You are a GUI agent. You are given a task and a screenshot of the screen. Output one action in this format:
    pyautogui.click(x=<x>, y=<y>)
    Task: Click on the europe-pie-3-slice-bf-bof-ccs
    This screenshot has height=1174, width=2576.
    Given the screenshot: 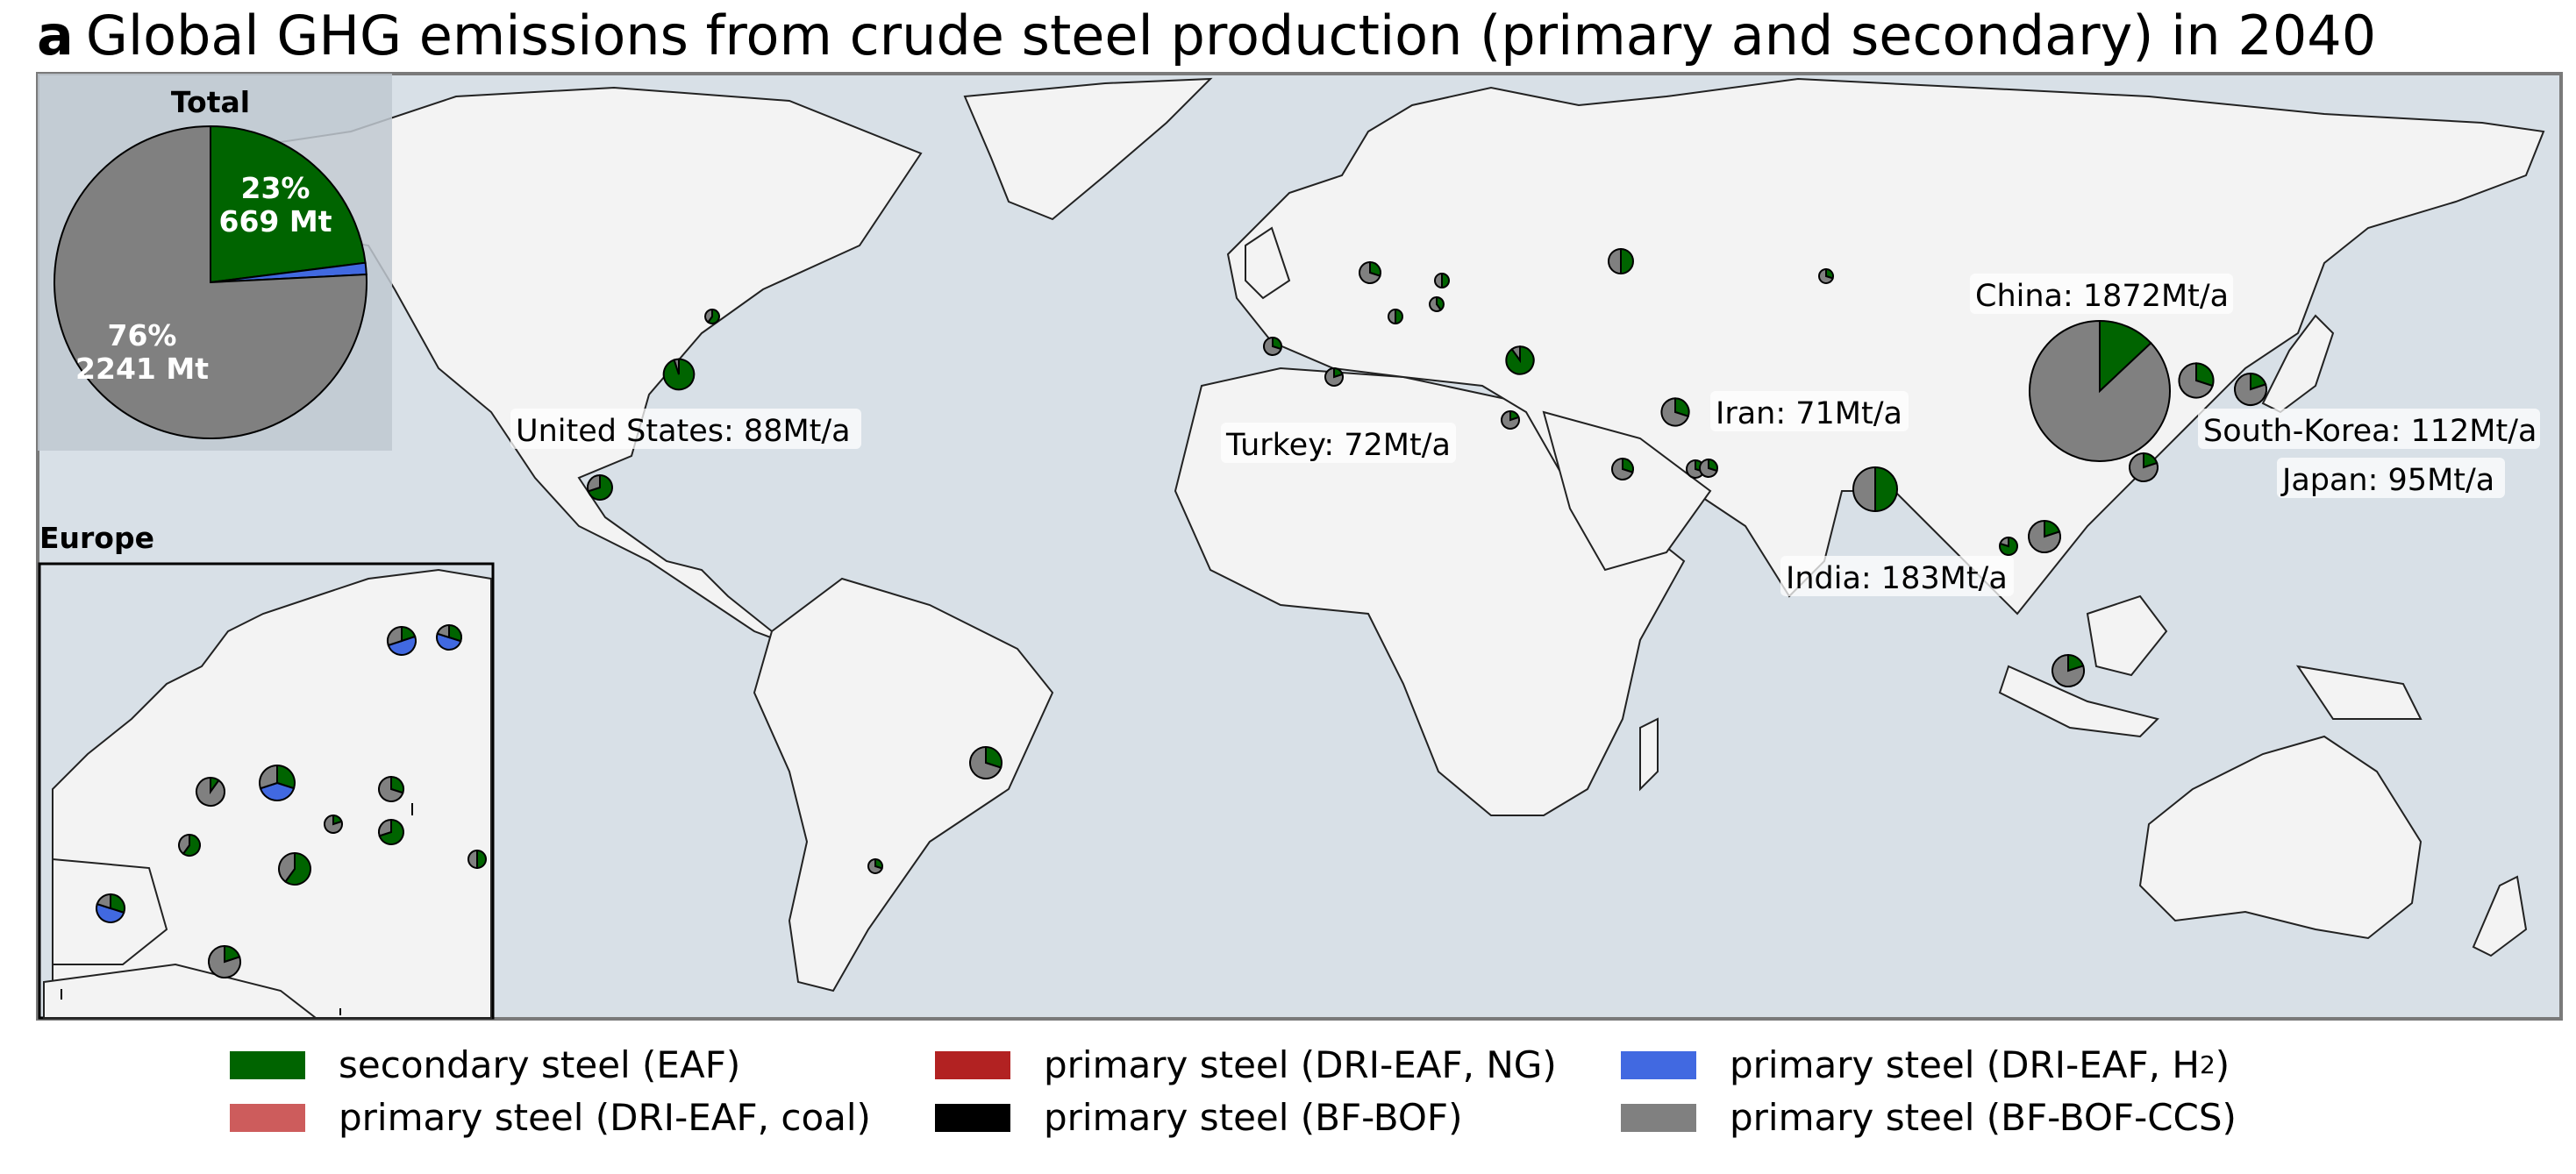 What is the action you would take?
    pyautogui.click(x=269, y=777)
    